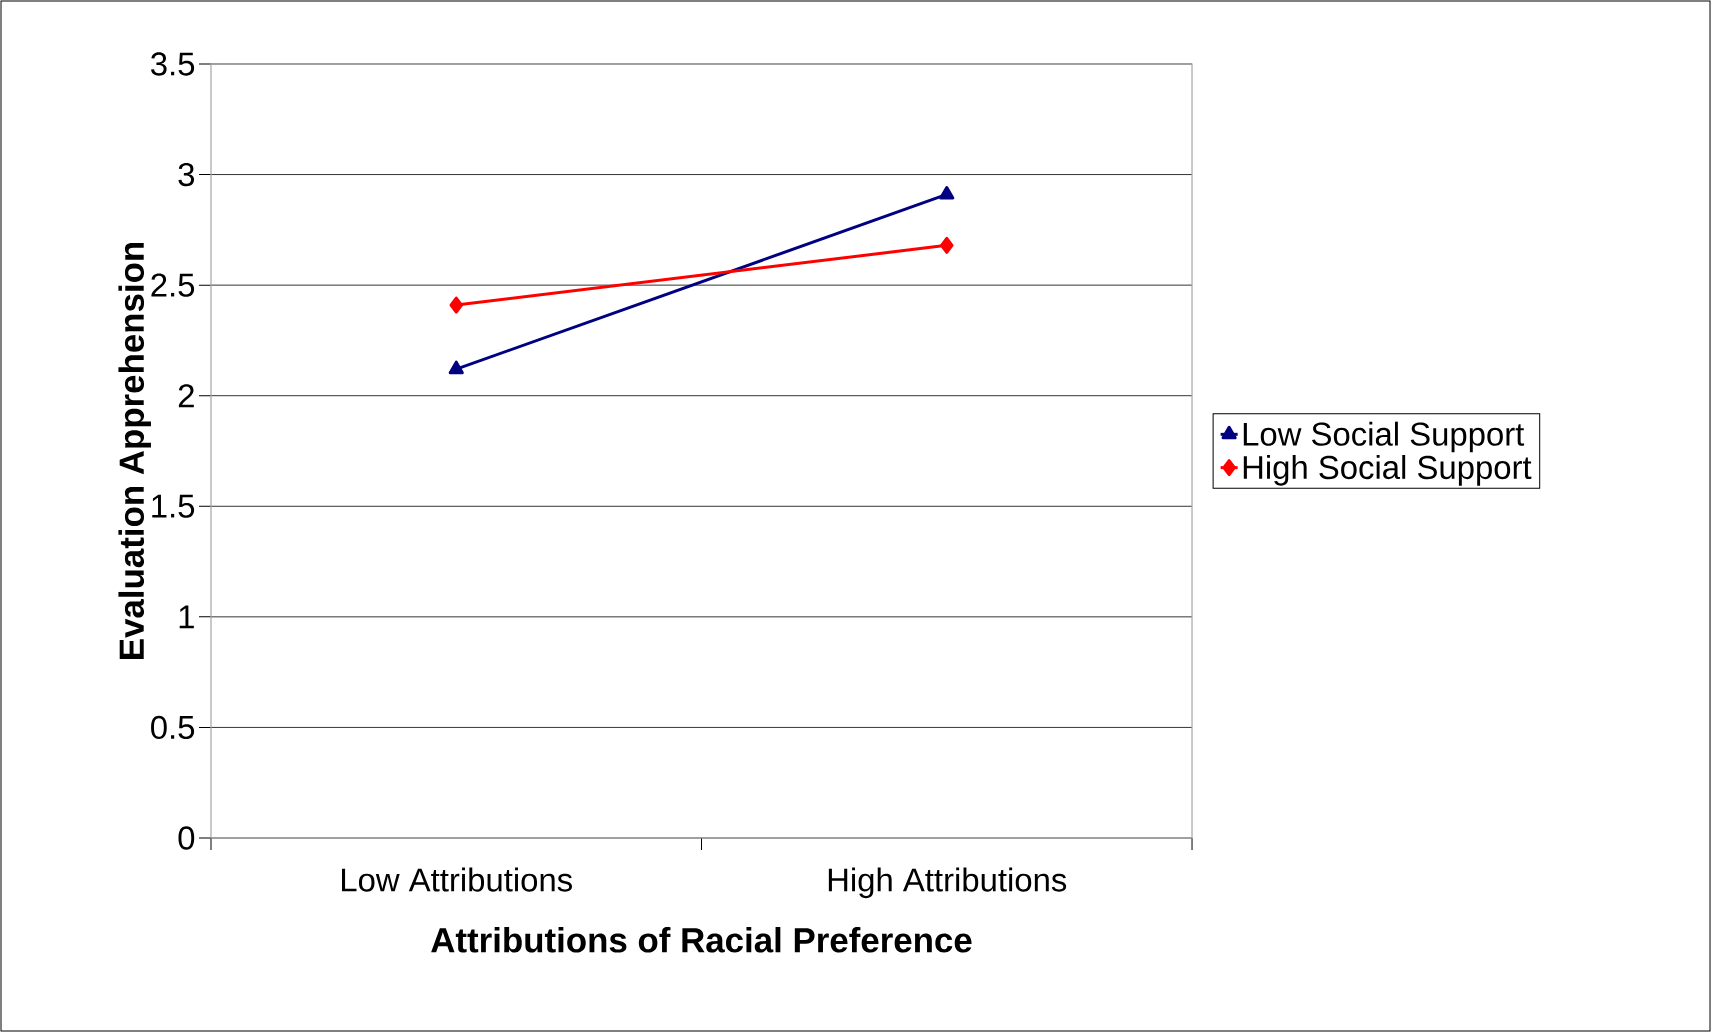 This screenshot has width=1711, height=1032. What do you see at coordinates (701, 940) in the screenshot?
I see `x-axis-title: Attributions of Racial Preference` at bounding box center [701, 940].